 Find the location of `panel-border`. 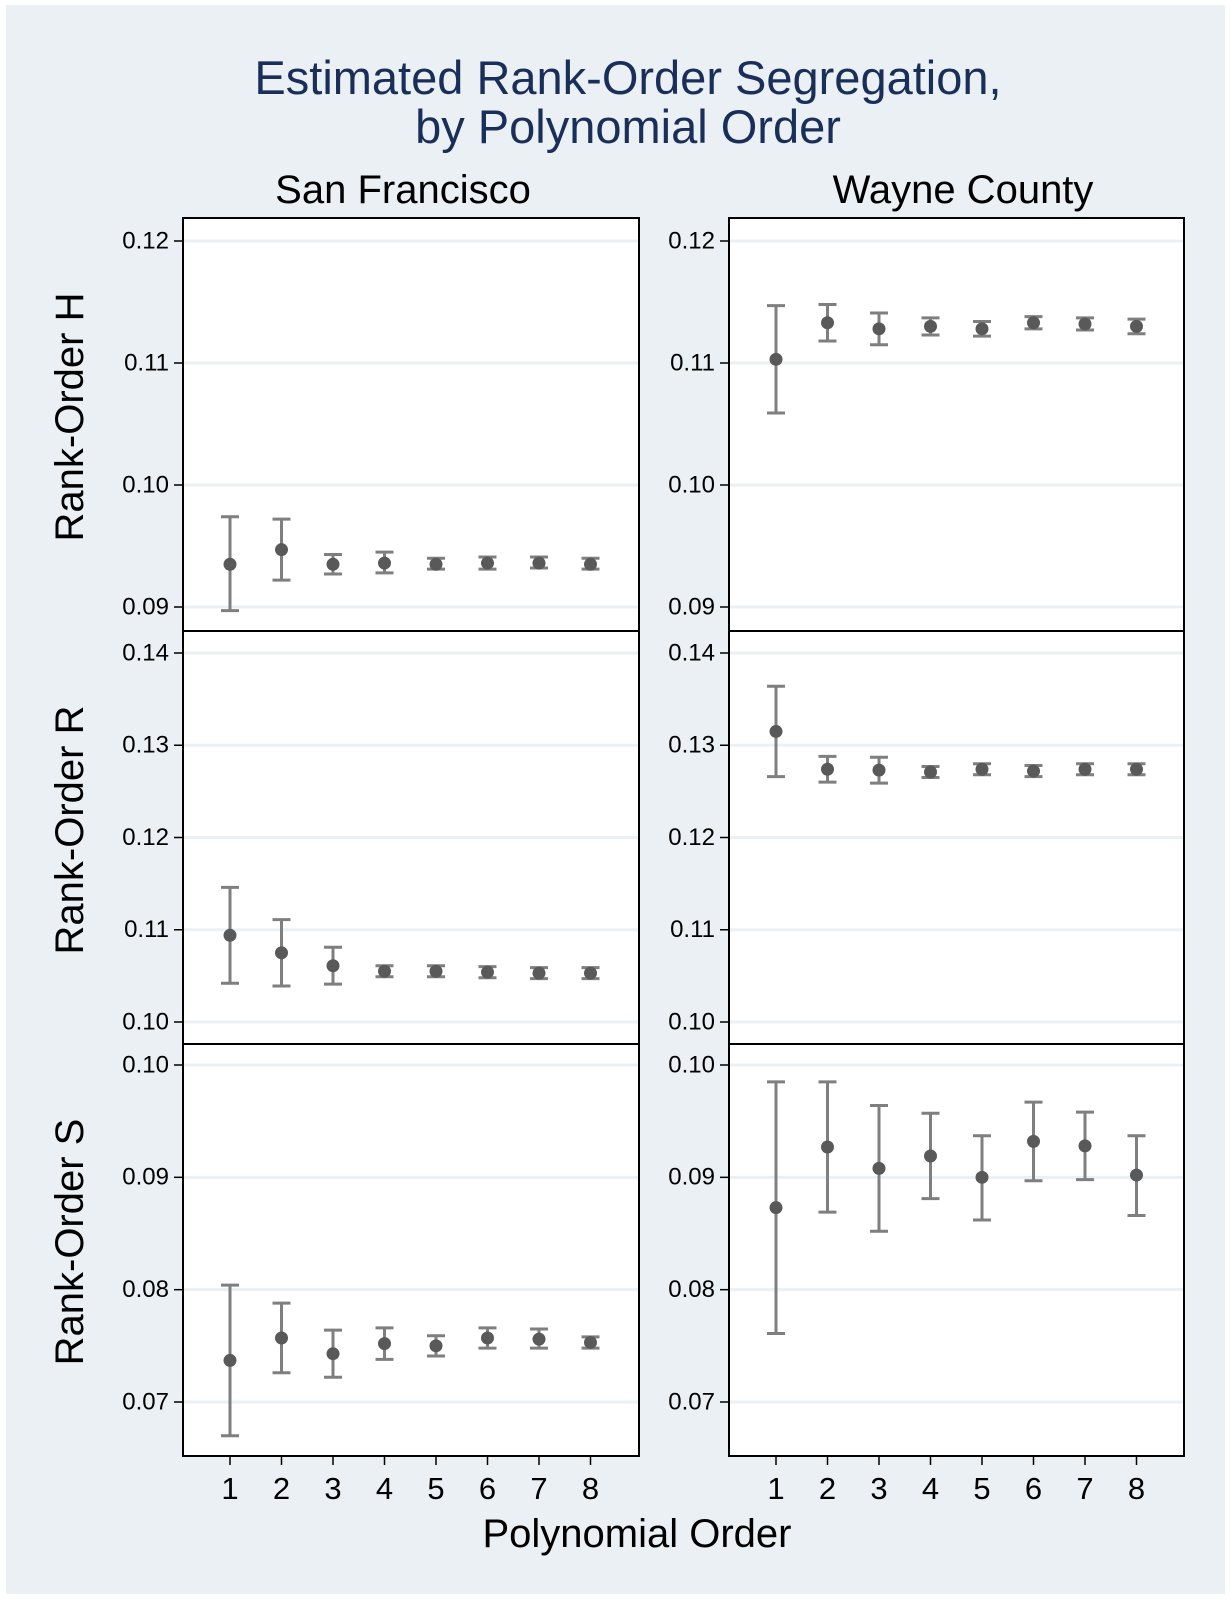

panel-border is located at coordinates (411, 1250).